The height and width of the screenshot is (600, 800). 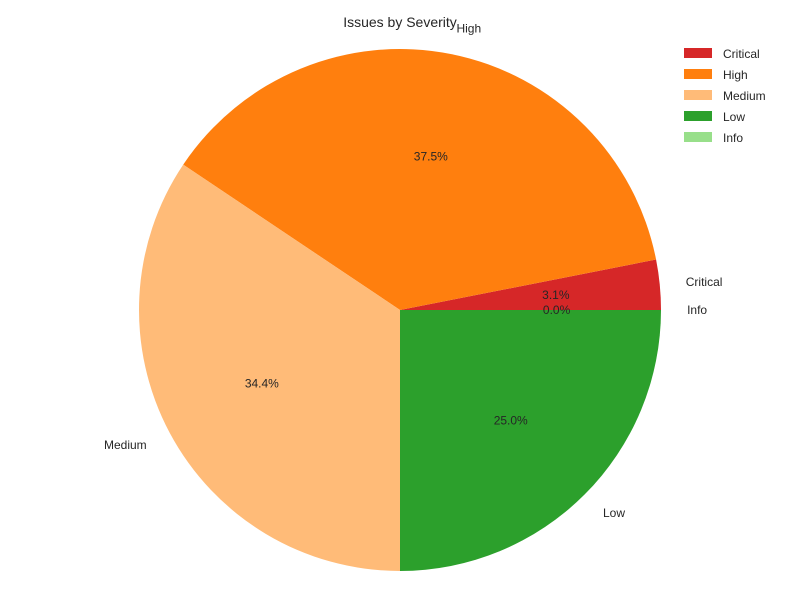 I want to click on slice-critical, so click(x=530, y=284).